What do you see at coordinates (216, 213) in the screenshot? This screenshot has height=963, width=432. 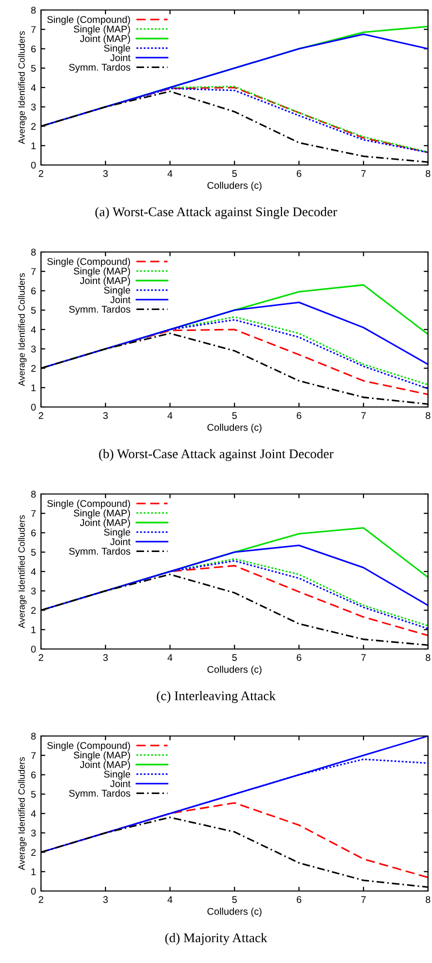 I see `text: (a) Worst-Case Attack against Single Decoder` at bounding box center [216, 213].